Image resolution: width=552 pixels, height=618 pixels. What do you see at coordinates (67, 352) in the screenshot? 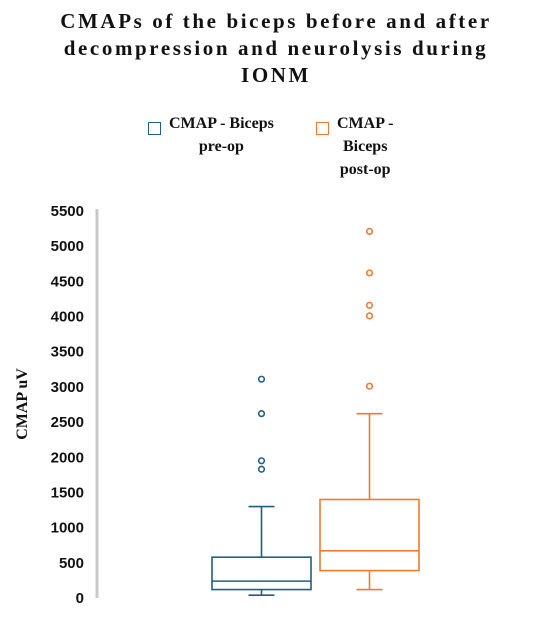
I see `y-tick-label: 3500` at bounding box center [67, 352].